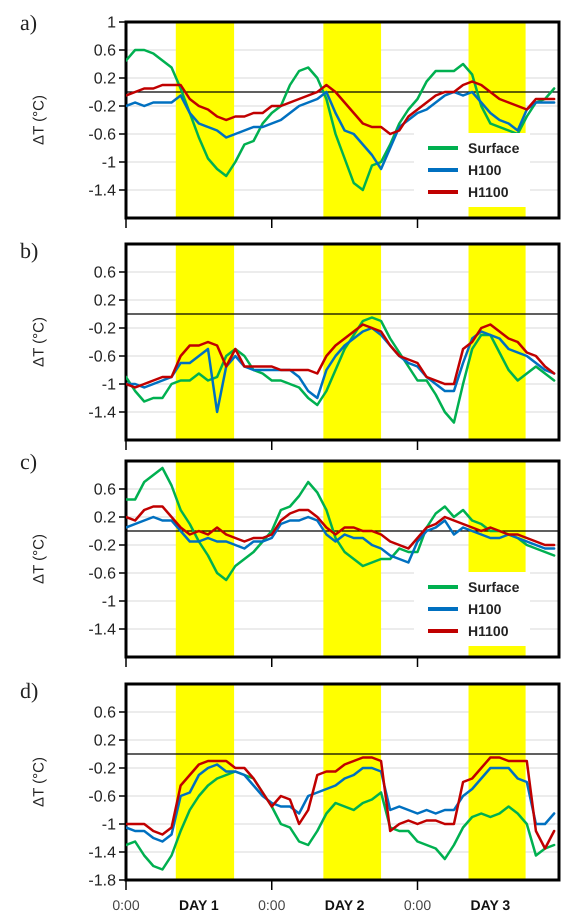 Image resolution: width=565 pixels, height=916 pixels. Describe the element at coordinates (29, 462) in the screenshot. I see `chart-title: c)` at that location.